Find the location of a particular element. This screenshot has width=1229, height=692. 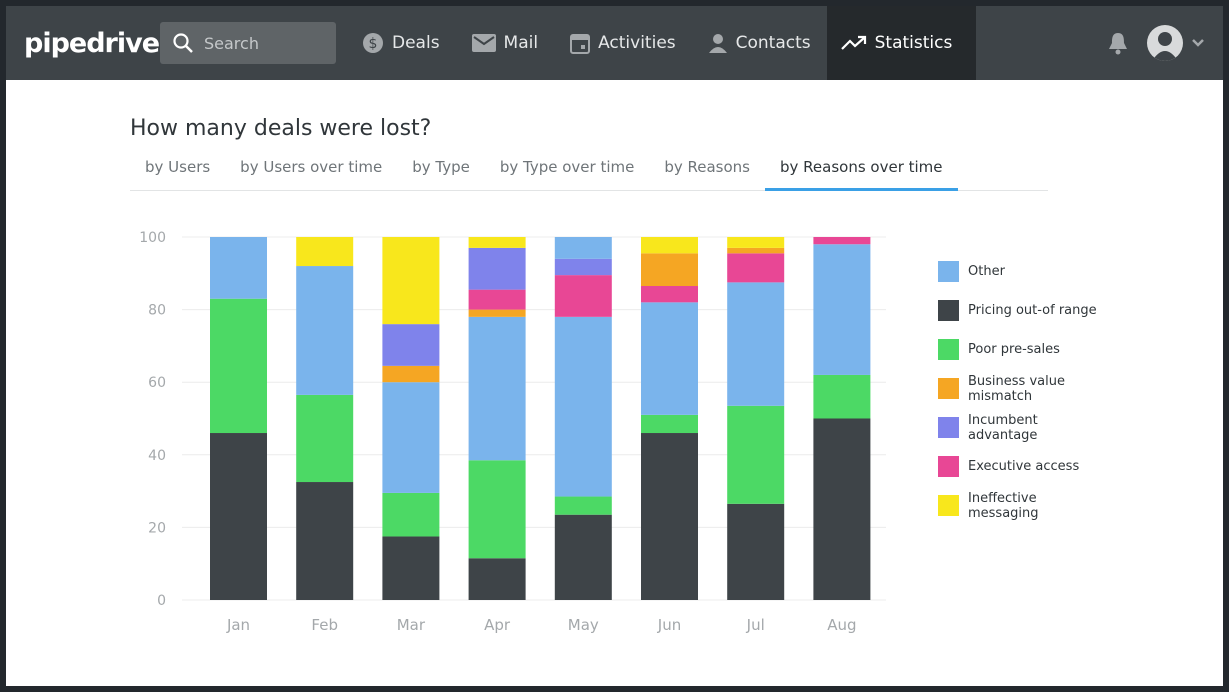

bell-icon is located at coordinates (1118, 43).